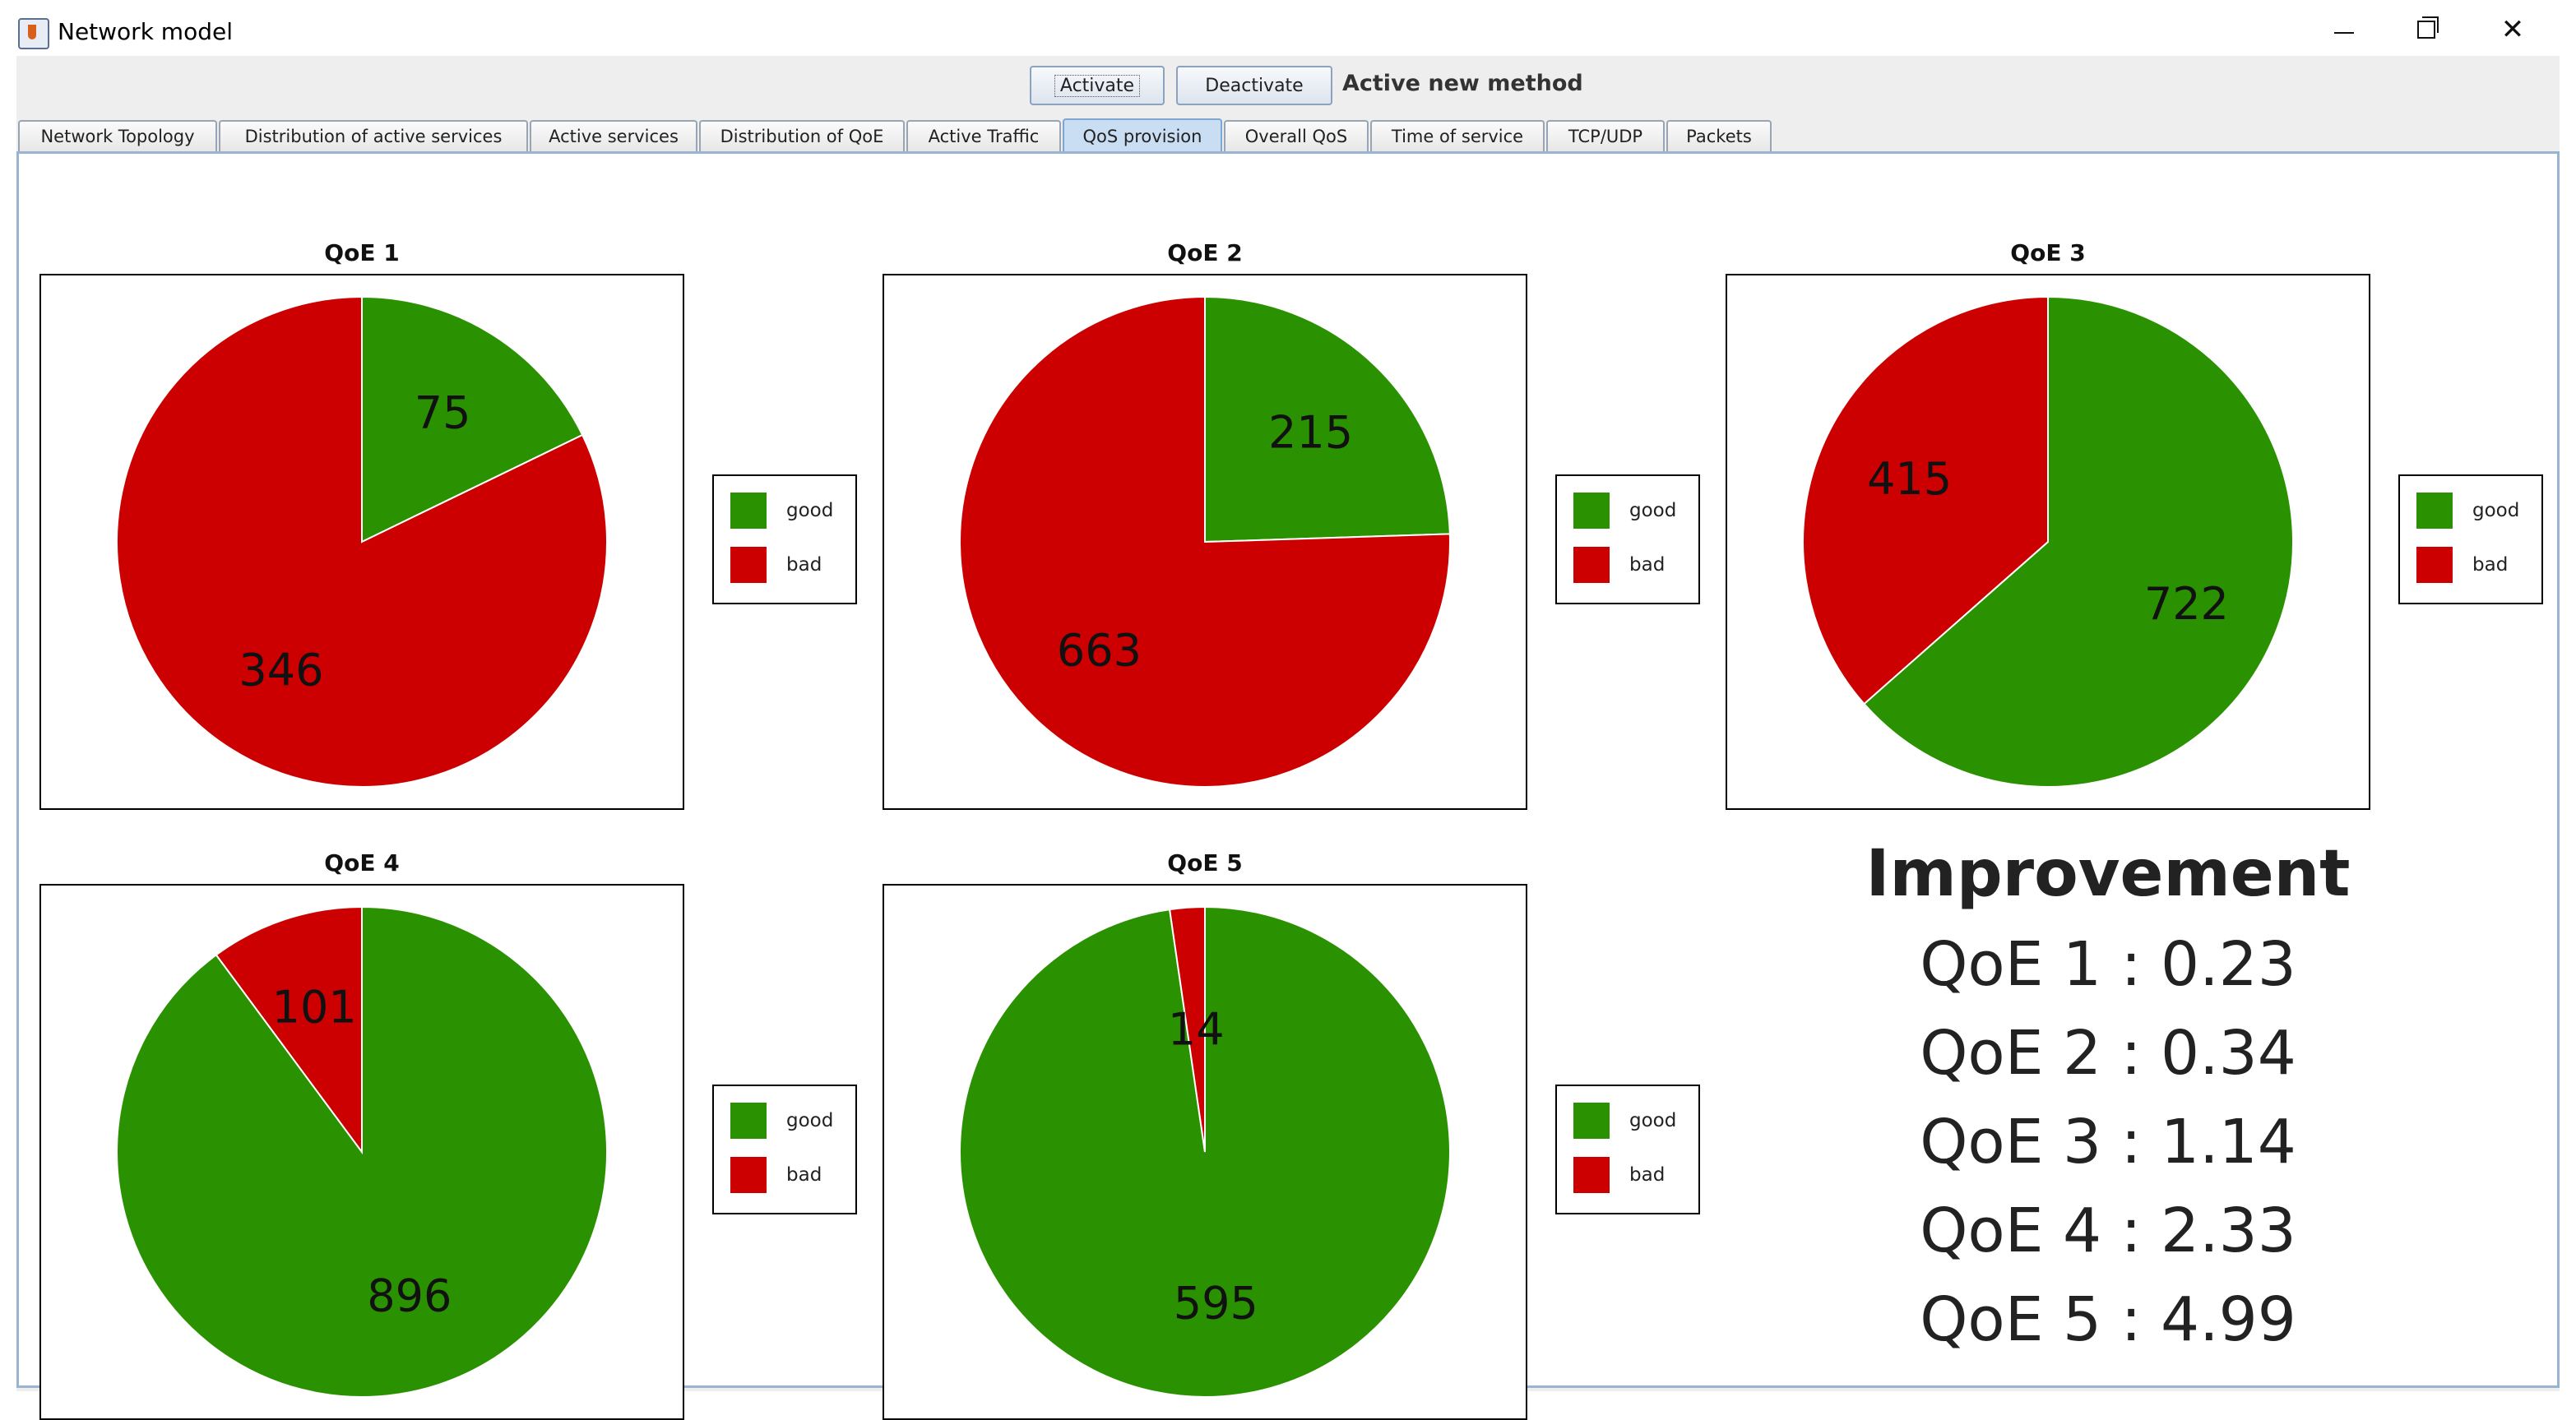 Image resolution: width=2576 pixels, height=1420 pixels. What do you see at coordinates (613, 135) in the screenshot?
I see `tab-active-services: Active services` at bounding box center [613, 135].